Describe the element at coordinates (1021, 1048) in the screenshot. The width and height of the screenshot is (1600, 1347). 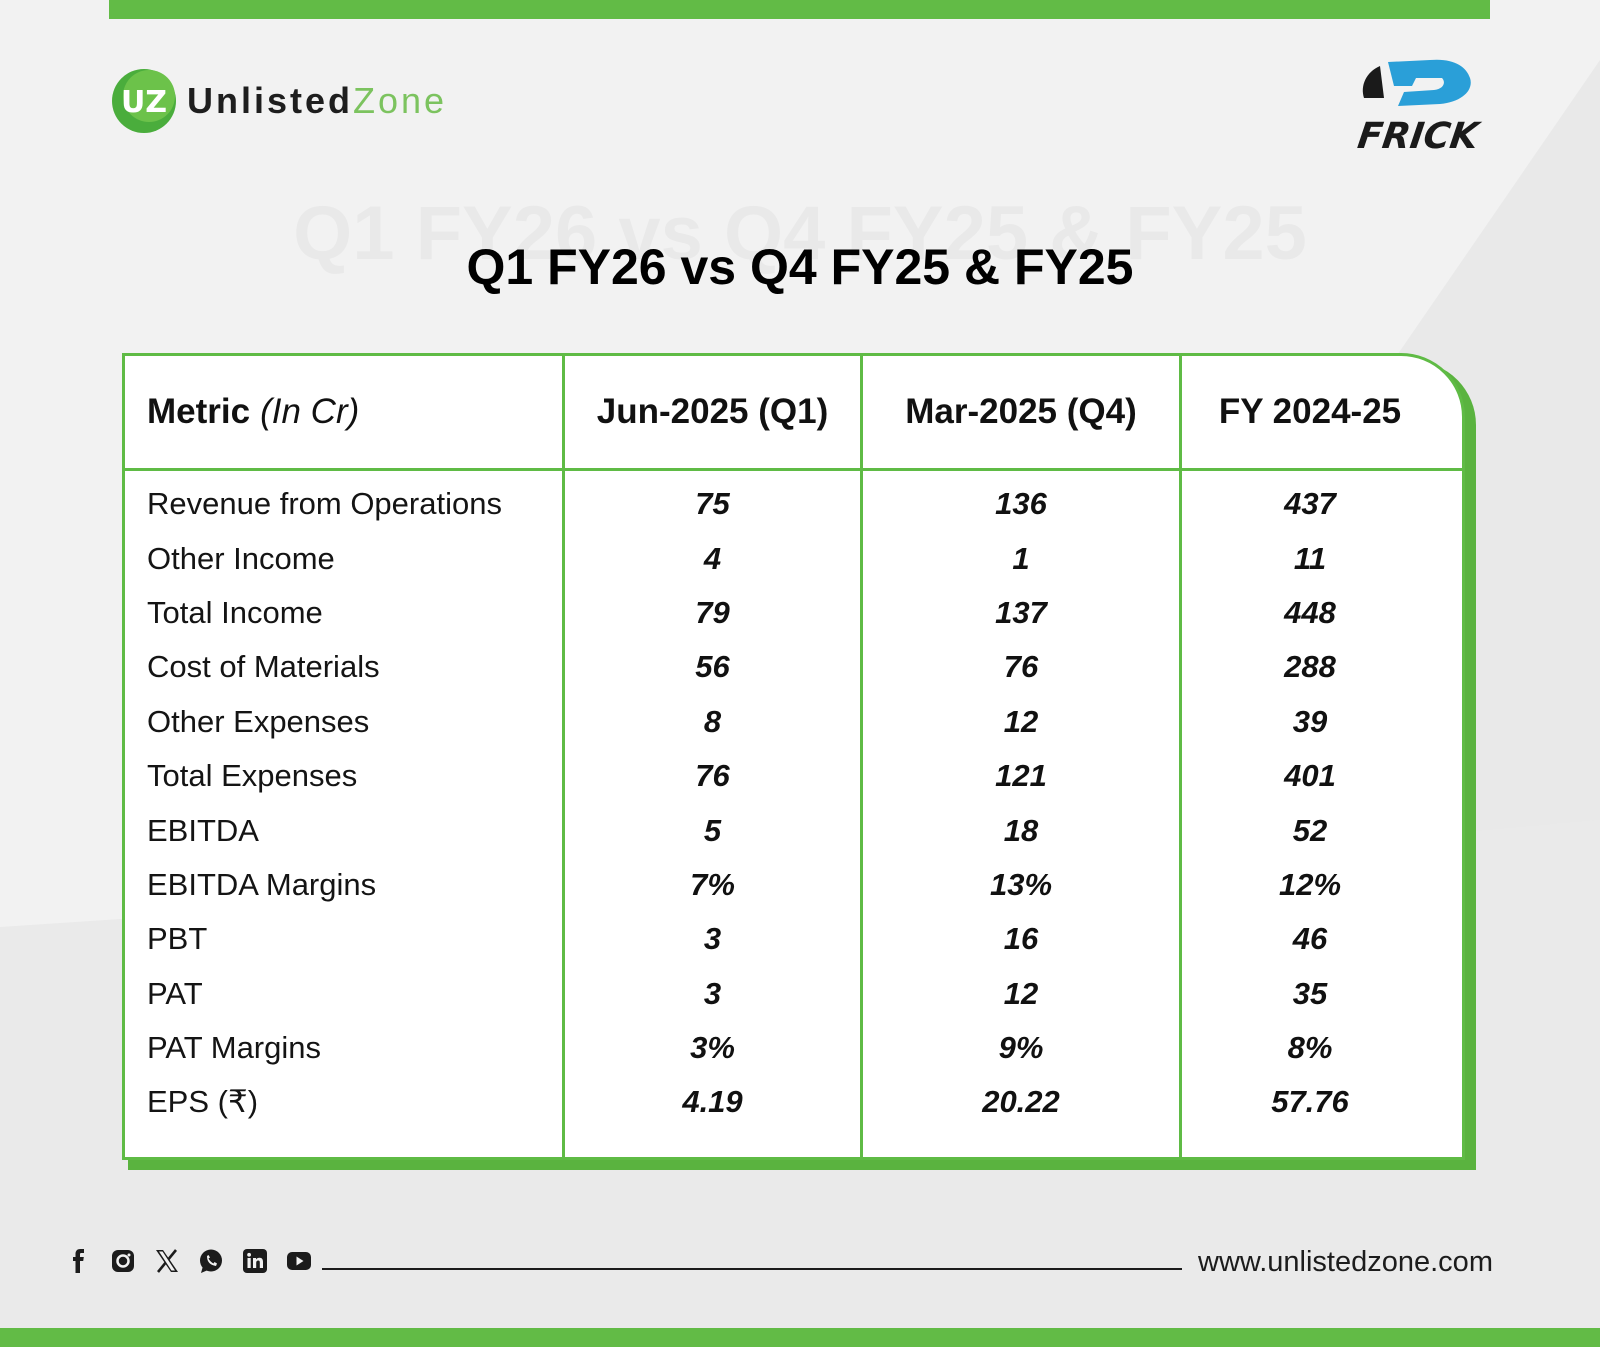
I see `metric-value: 9%` at that location.